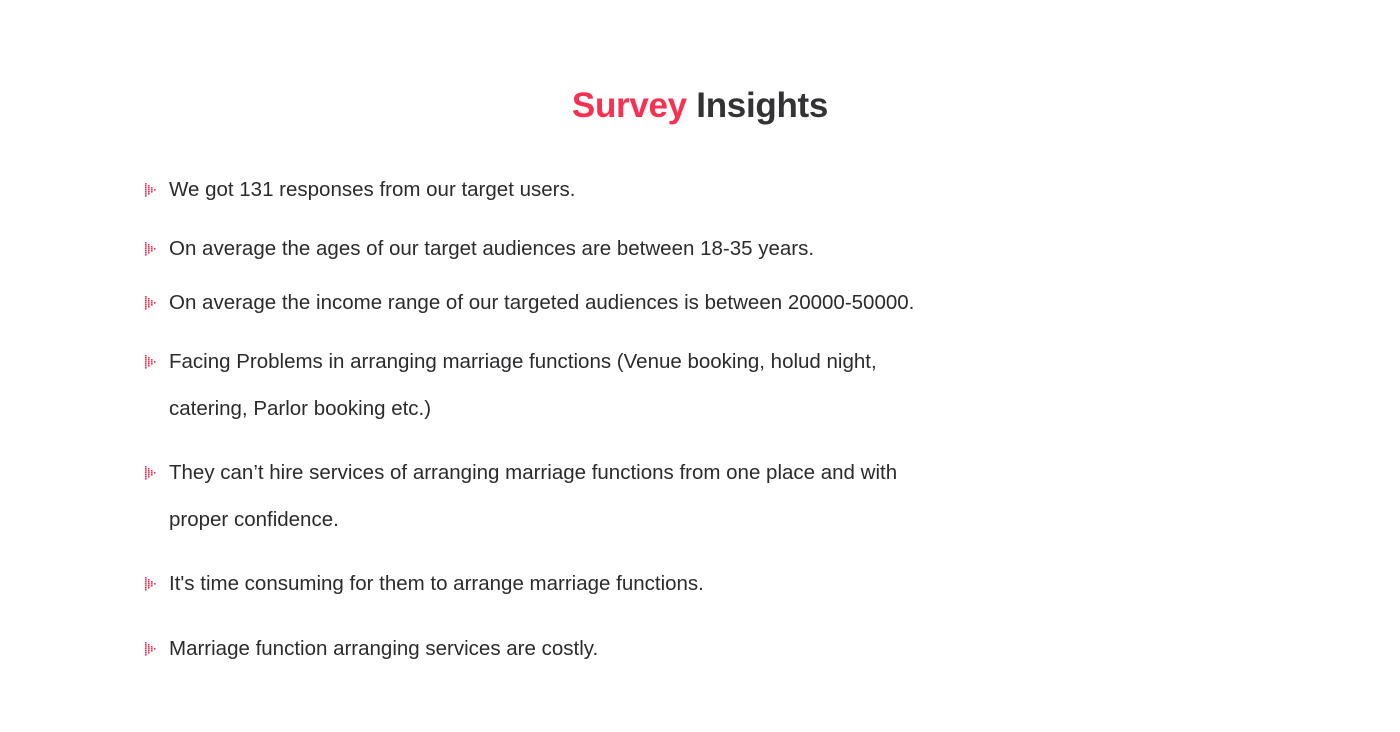 This screenshot has width=1400, height=732. What do you see at coordinates (300, 408) in the screenshot?
I see `item-line: catering, Parlor booking etc.)` at bounding box center [300, 408].